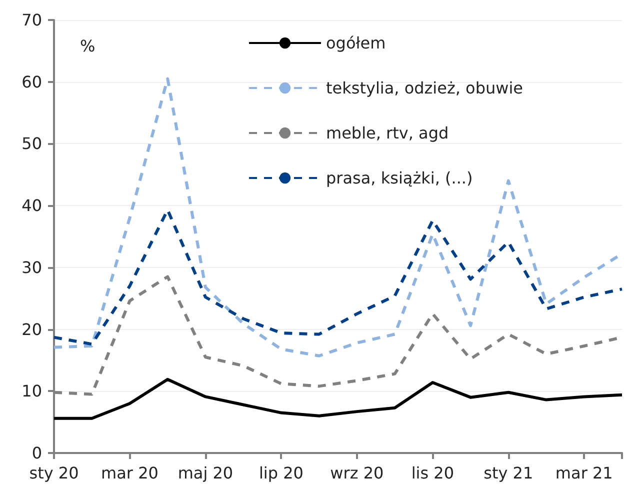 Image resolution: width=626 pixels, height=492 pixels. I want to click on x-tick-label: lis 20, so click(432, 473).